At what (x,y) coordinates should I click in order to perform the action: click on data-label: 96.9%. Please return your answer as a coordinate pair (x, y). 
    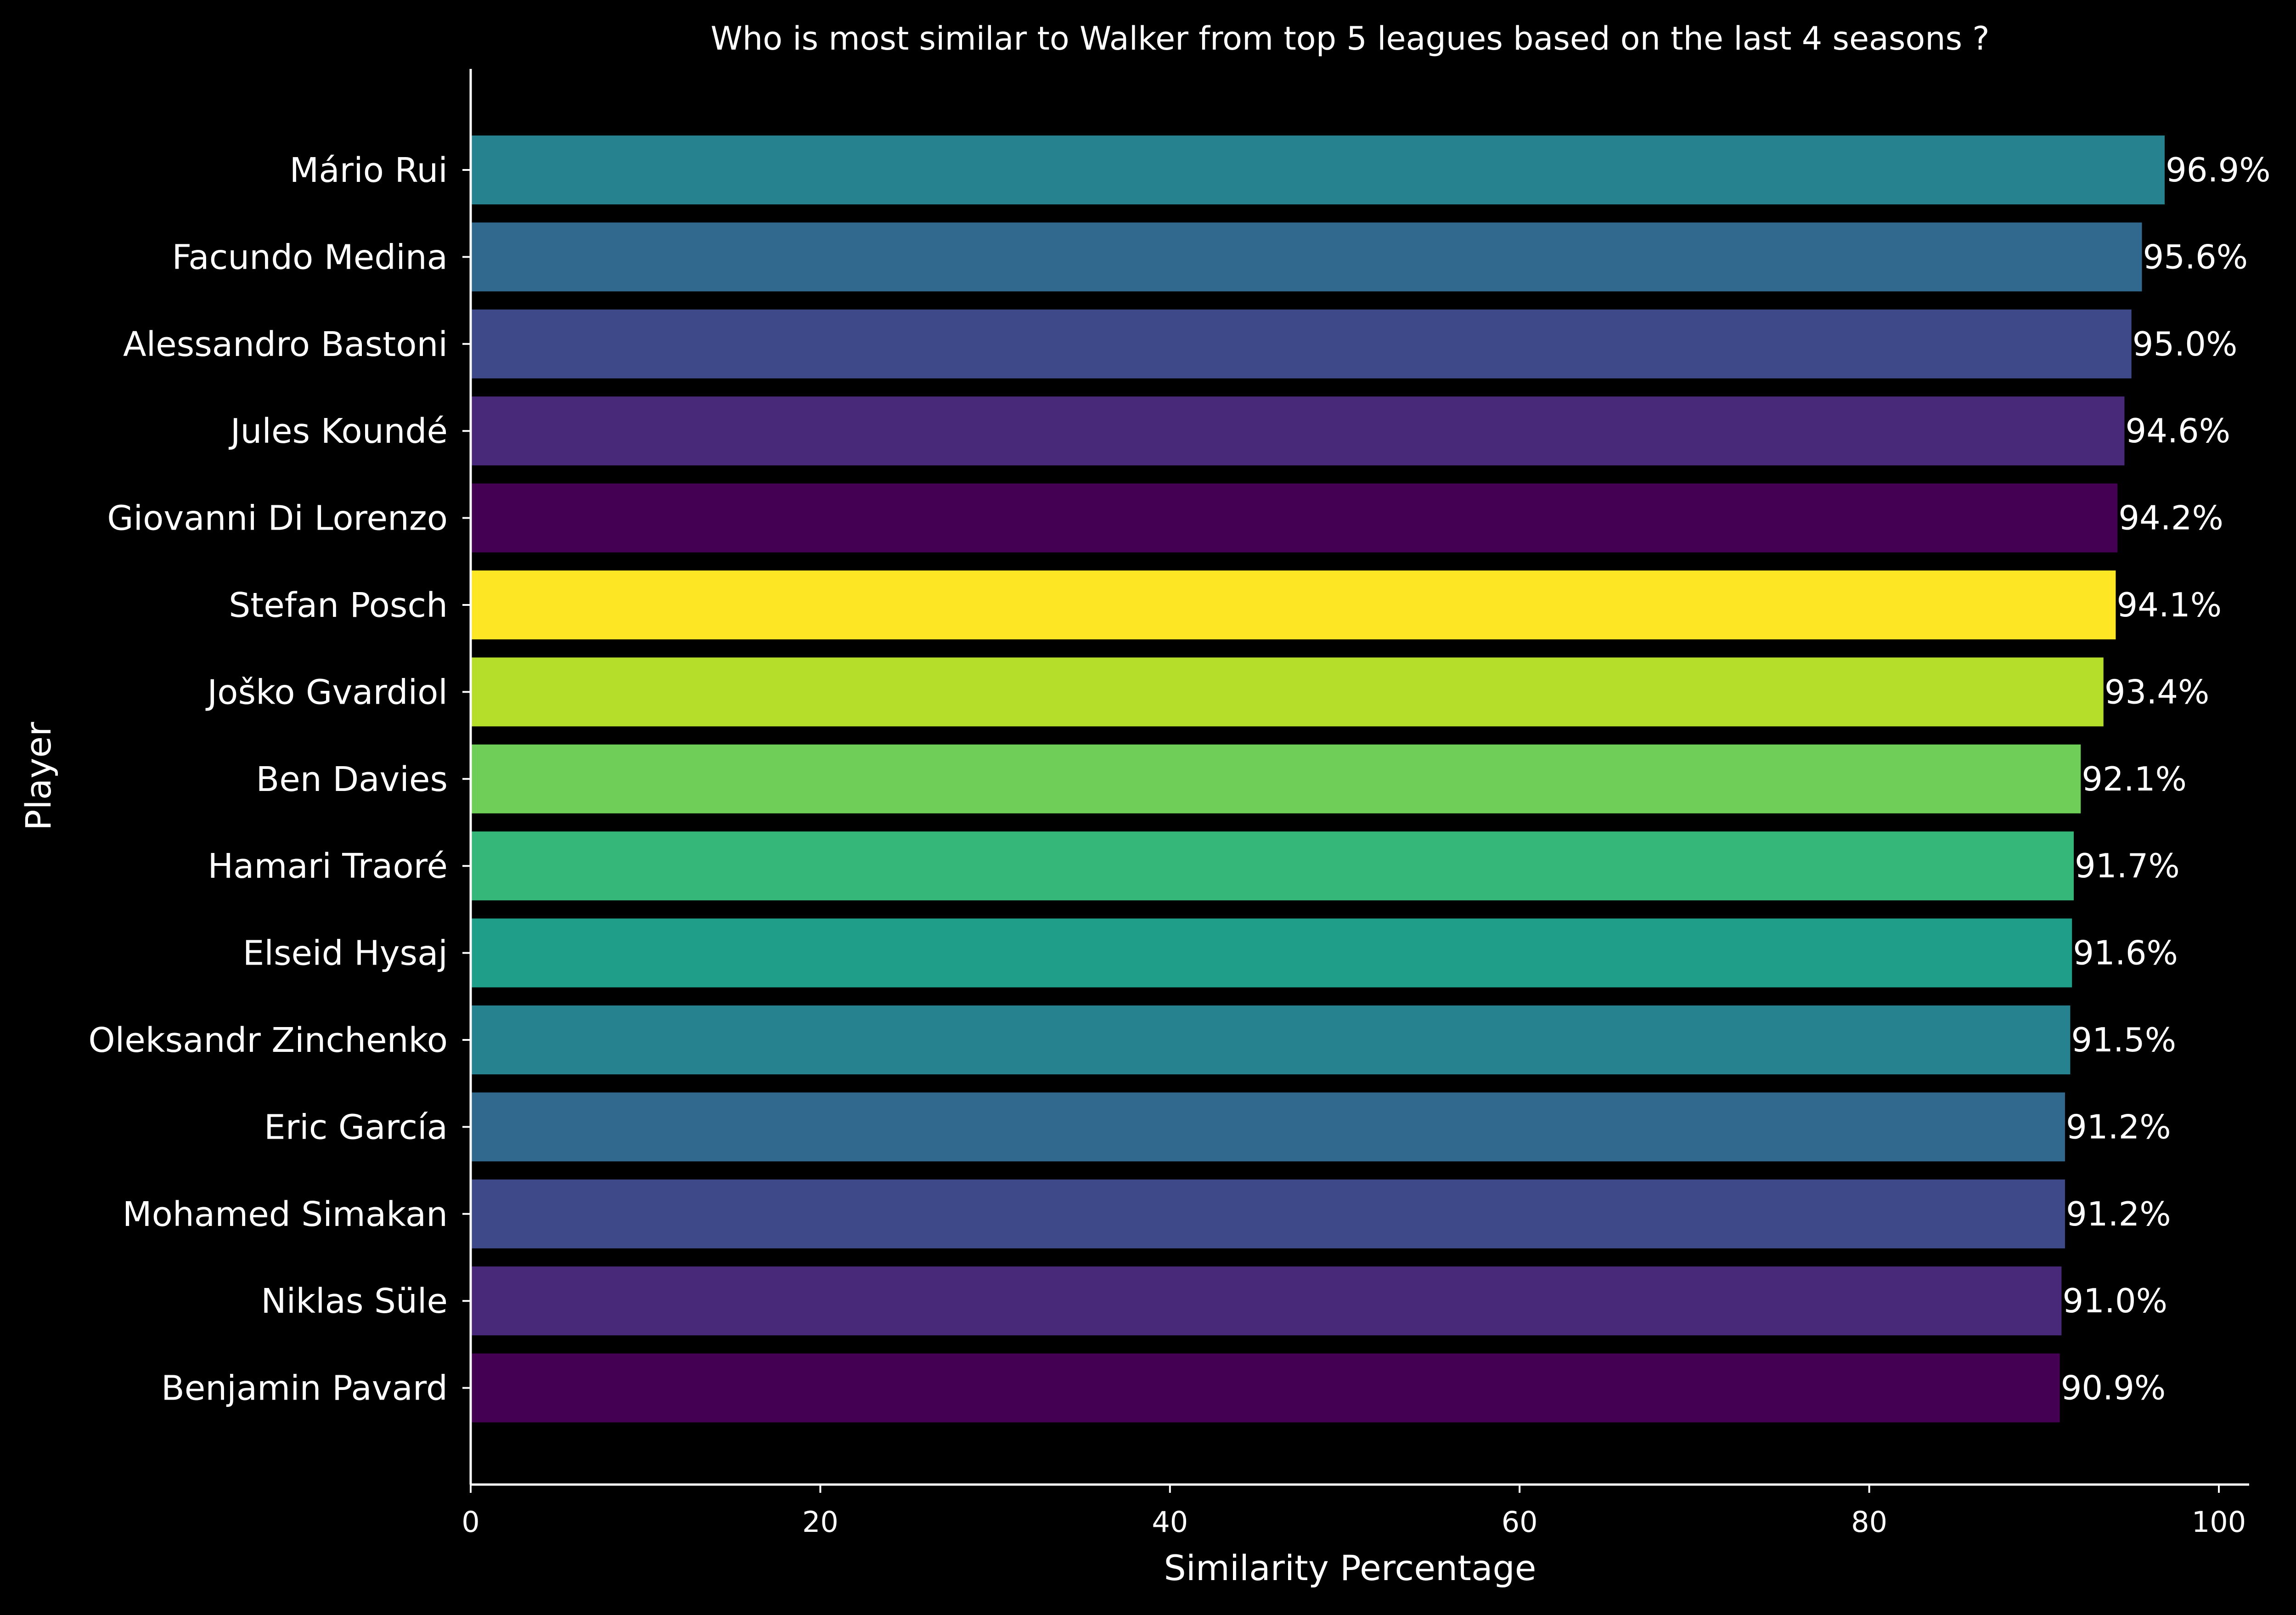
    Looking at the image, I should click on (2218, 170).